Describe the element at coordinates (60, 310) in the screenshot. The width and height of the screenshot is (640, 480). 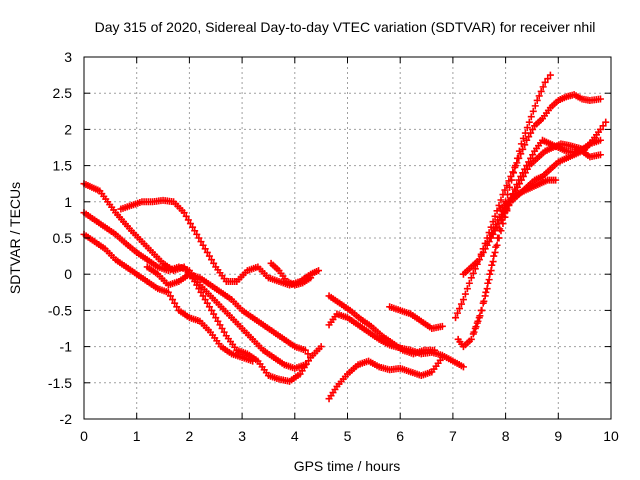
I see `y-tick-label: -0.5` at that location.